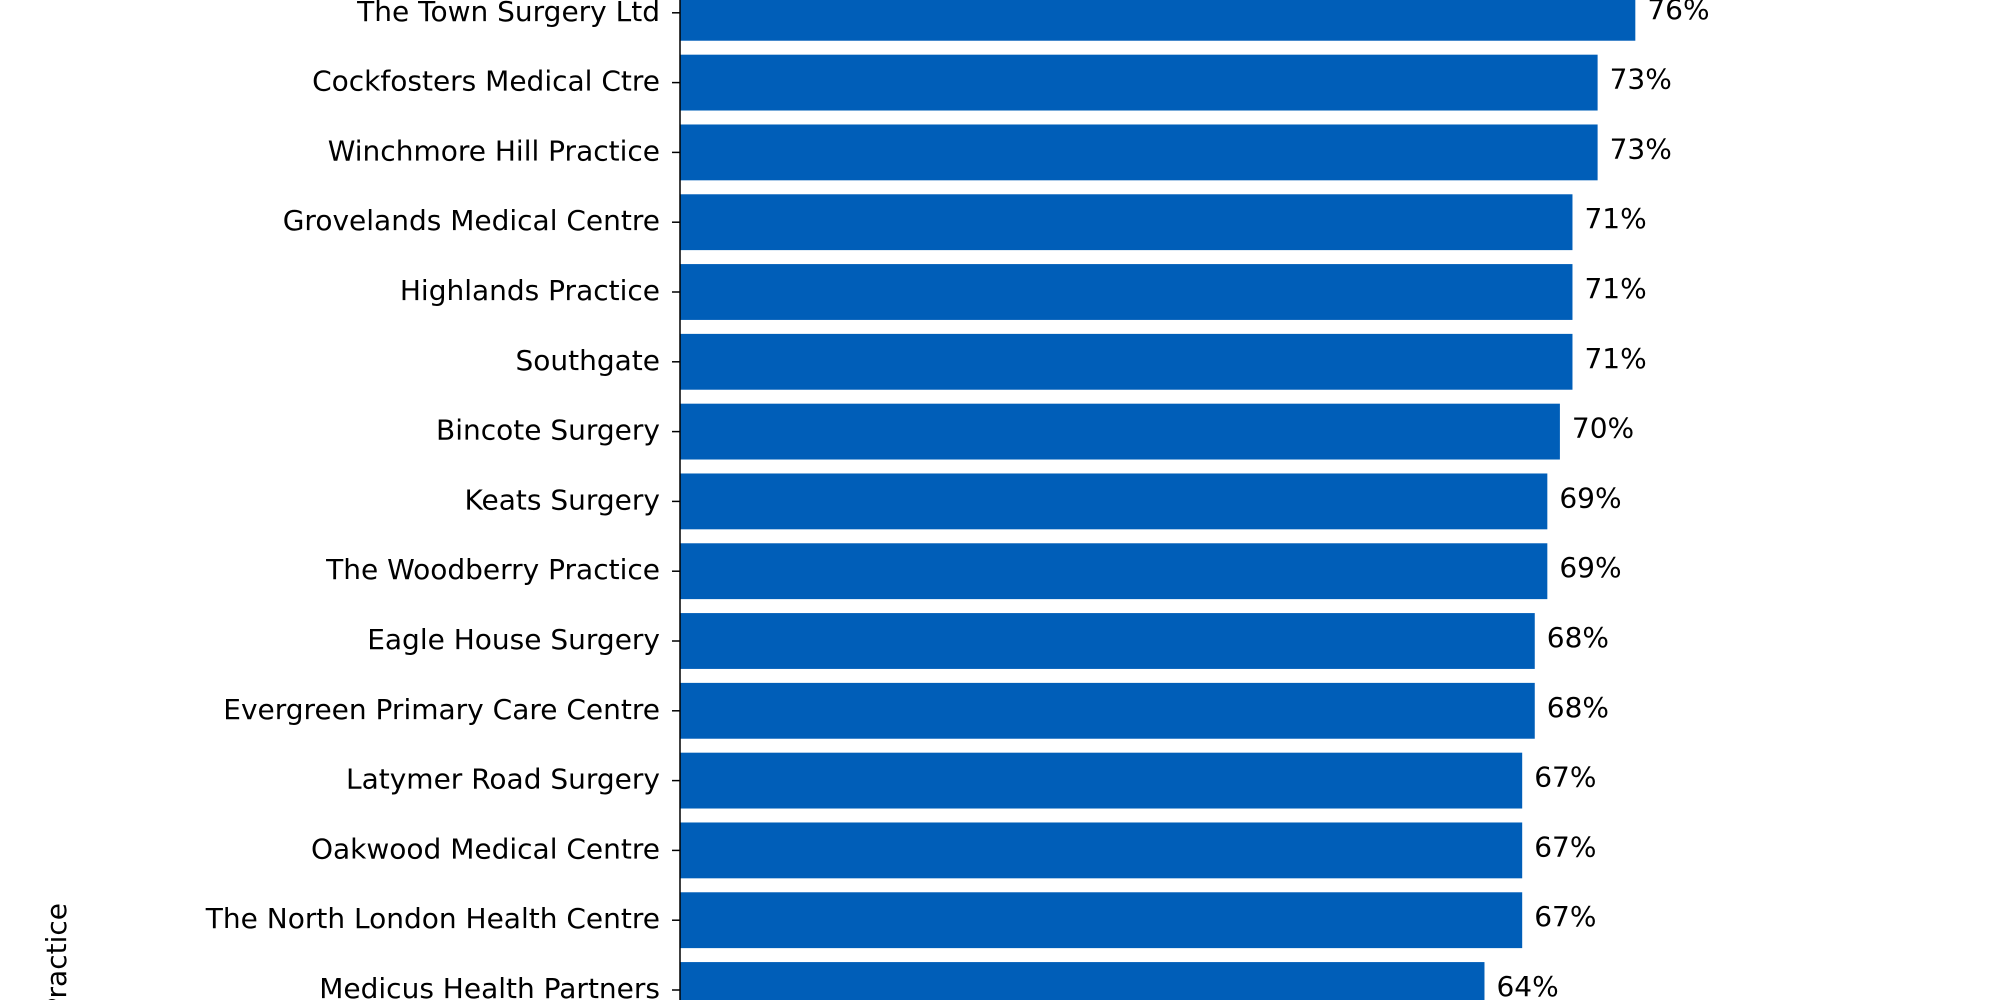  What do you see at coordinates (492, 569) in the screenshot?
I see `y-tick-label: The Woodberry Practice` at bounding box center [492, 569].